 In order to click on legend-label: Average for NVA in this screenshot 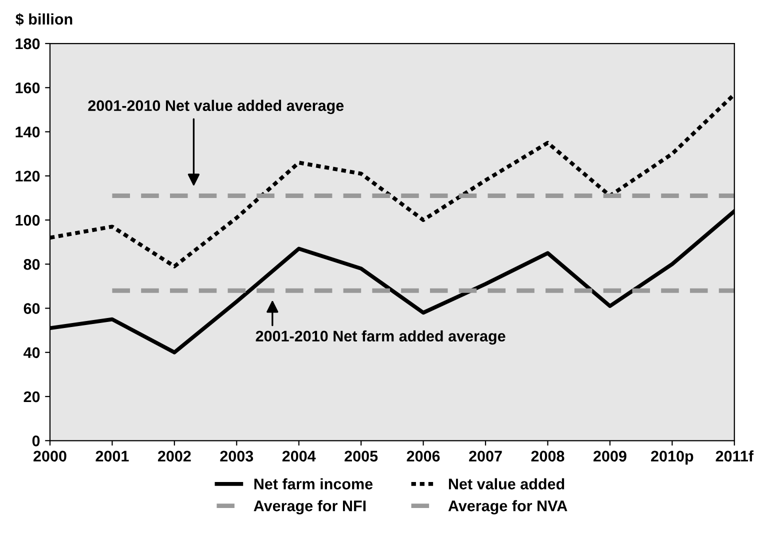, I will do `click(508, 507)`.